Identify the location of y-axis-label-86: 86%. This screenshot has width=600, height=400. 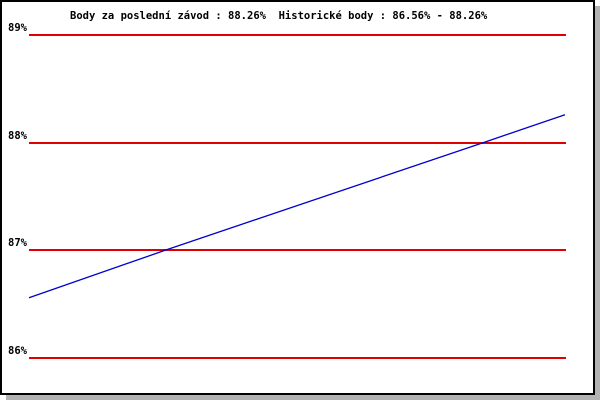
(17, 351).